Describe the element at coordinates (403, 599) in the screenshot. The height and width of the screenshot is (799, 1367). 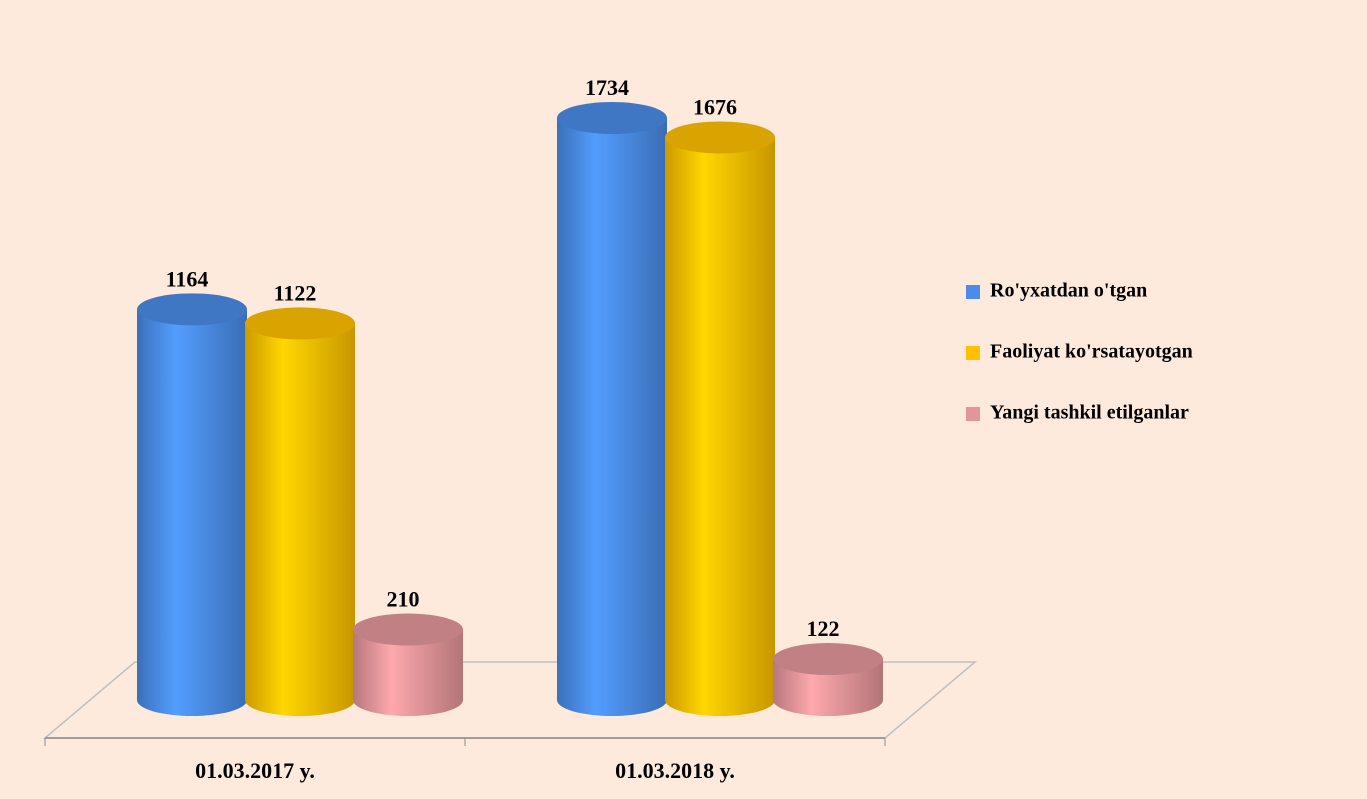
I see `data-label: 210` at that location.